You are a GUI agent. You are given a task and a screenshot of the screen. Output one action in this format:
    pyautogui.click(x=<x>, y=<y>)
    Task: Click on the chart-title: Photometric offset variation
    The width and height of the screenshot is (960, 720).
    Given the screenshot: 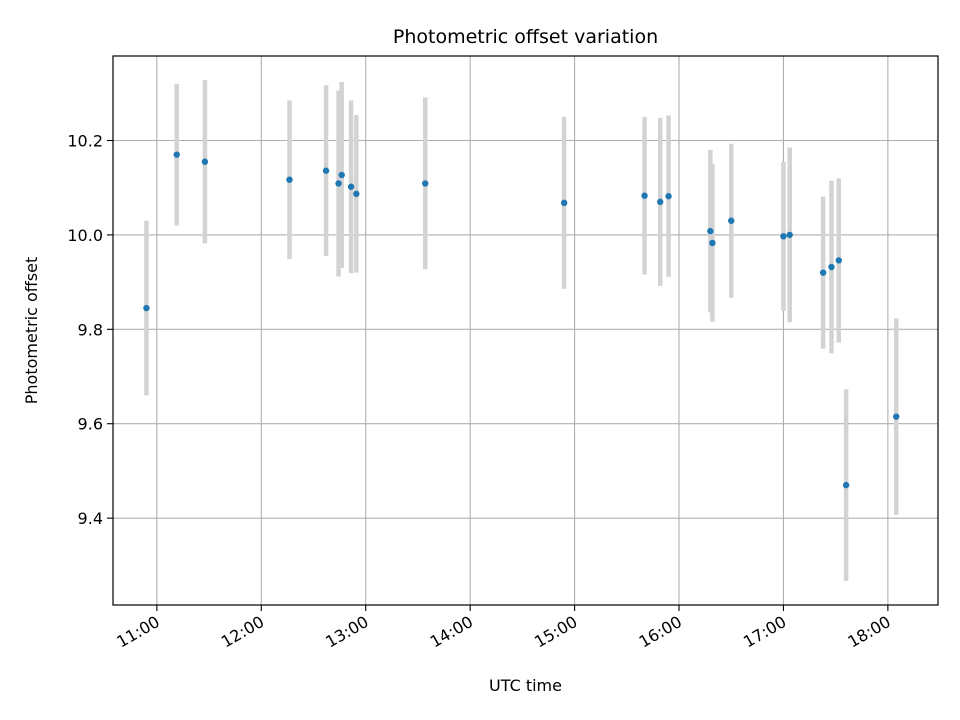 What is the action you would take?
    pyautogui.click(x=525, y=37)
    